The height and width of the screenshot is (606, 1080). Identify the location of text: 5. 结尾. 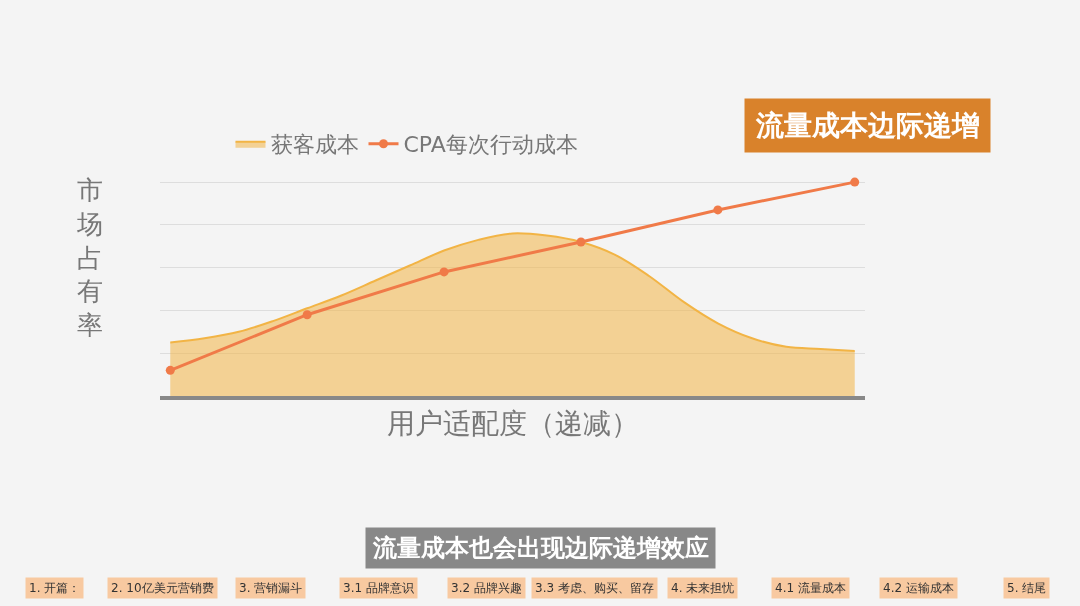
(1027, 588).